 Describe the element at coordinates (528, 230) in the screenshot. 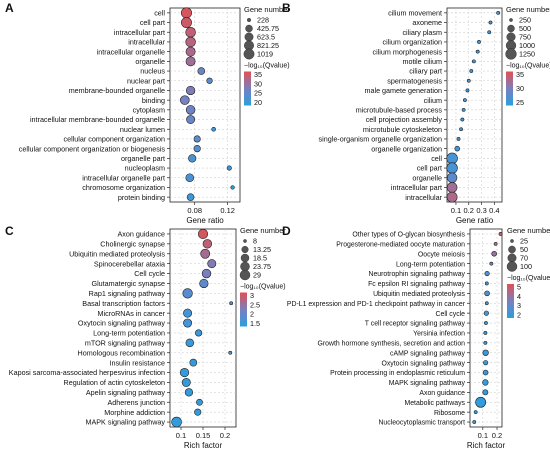

I see `panel-d-size-legend-title: Gene number` at that location.